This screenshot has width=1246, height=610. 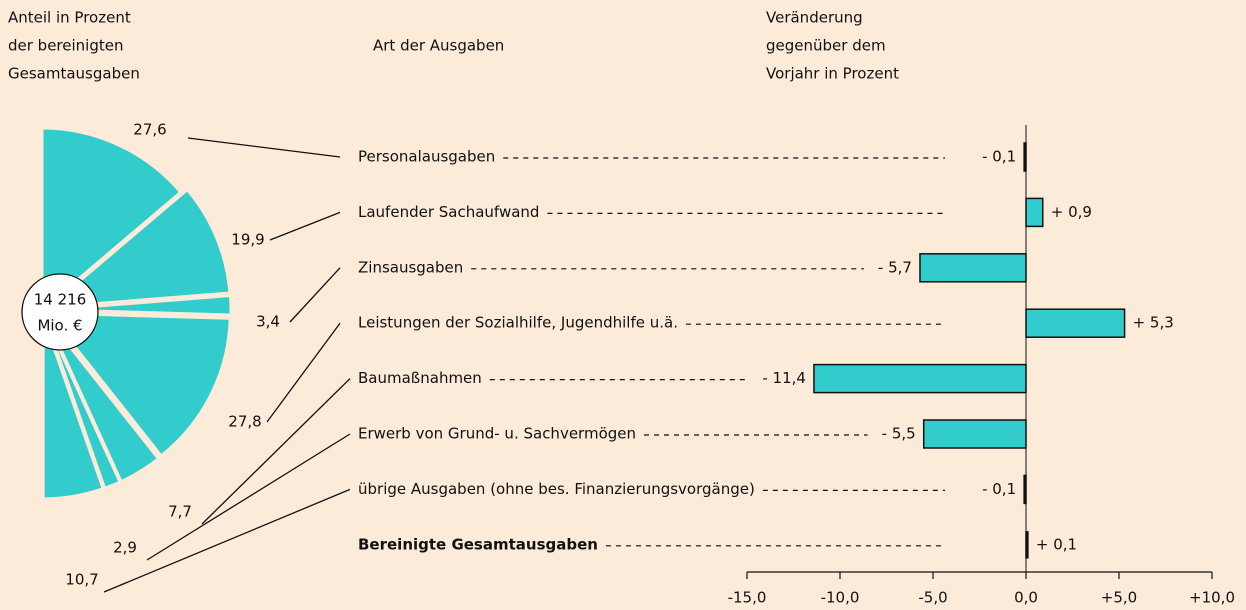 What do you see at coordinates (65, 46) in the screenshot?
I see `pie-title: der bereinigten` at bounding box center [65, 46].